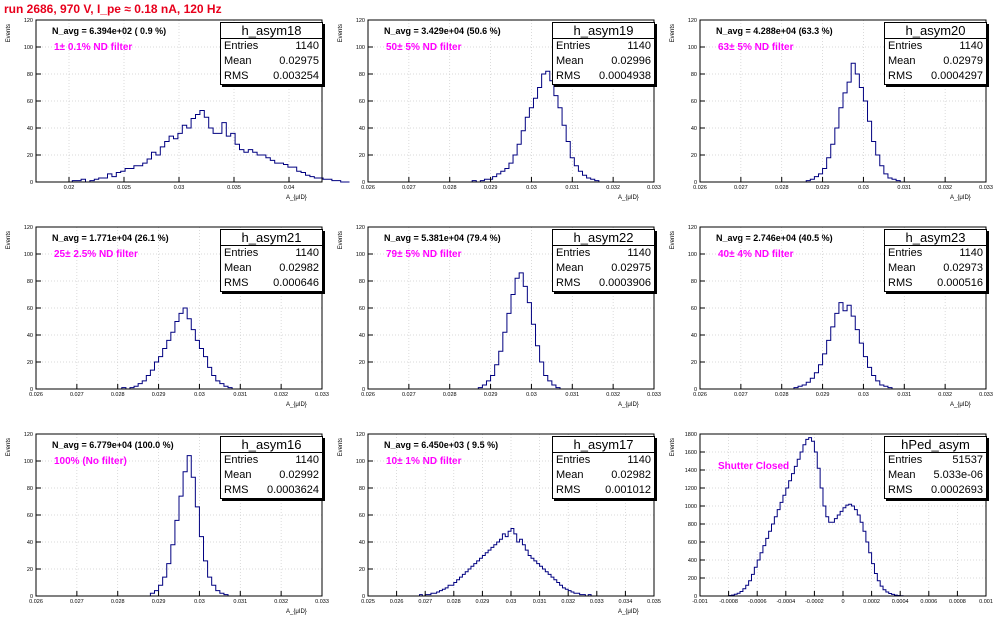  What do you see at coordinates (900, 76) in the screenshot?
I see `stats-key: RMS` at bounding box center [900, 76].